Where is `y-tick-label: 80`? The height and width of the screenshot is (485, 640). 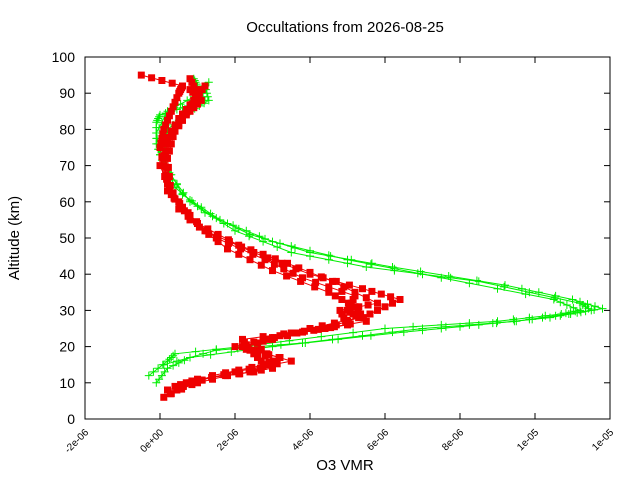 y-tick-label: 80 is located at coordinates (67, 129).